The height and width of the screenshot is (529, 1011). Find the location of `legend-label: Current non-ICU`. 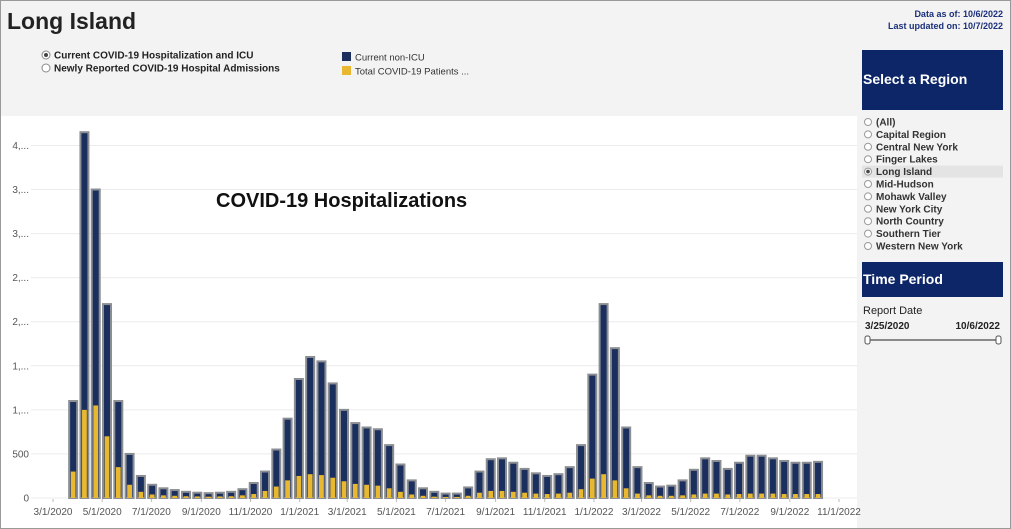

legend-label: Current non-ICU is located at coordinates (390, 58).